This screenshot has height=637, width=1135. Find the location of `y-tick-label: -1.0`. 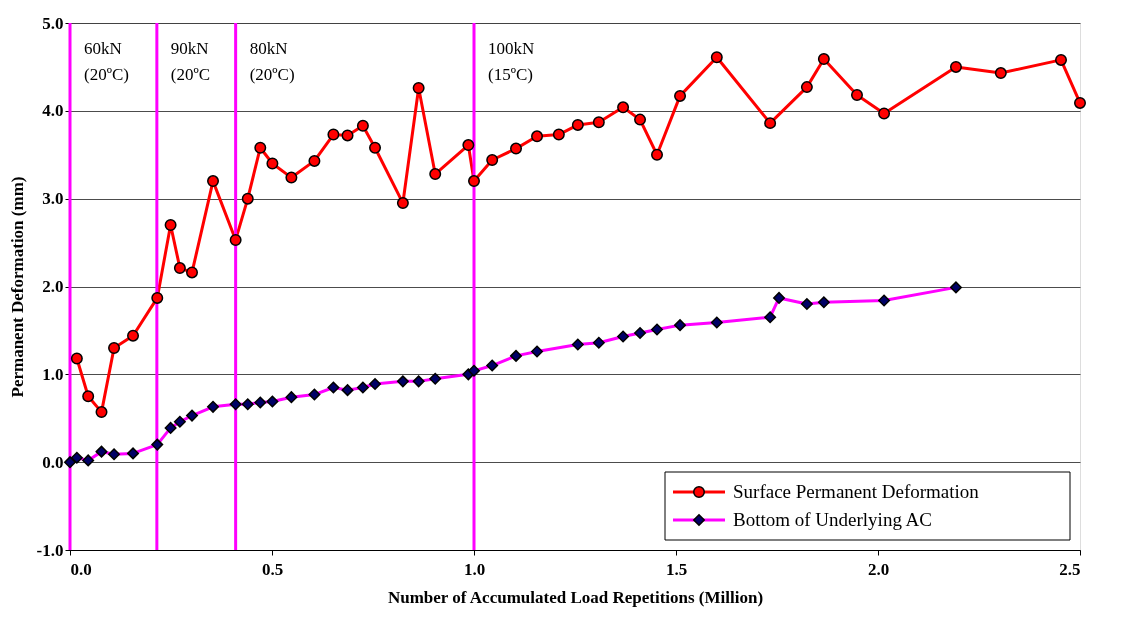

y-tick-label: -1.0 is located at coordinates (50, 550).